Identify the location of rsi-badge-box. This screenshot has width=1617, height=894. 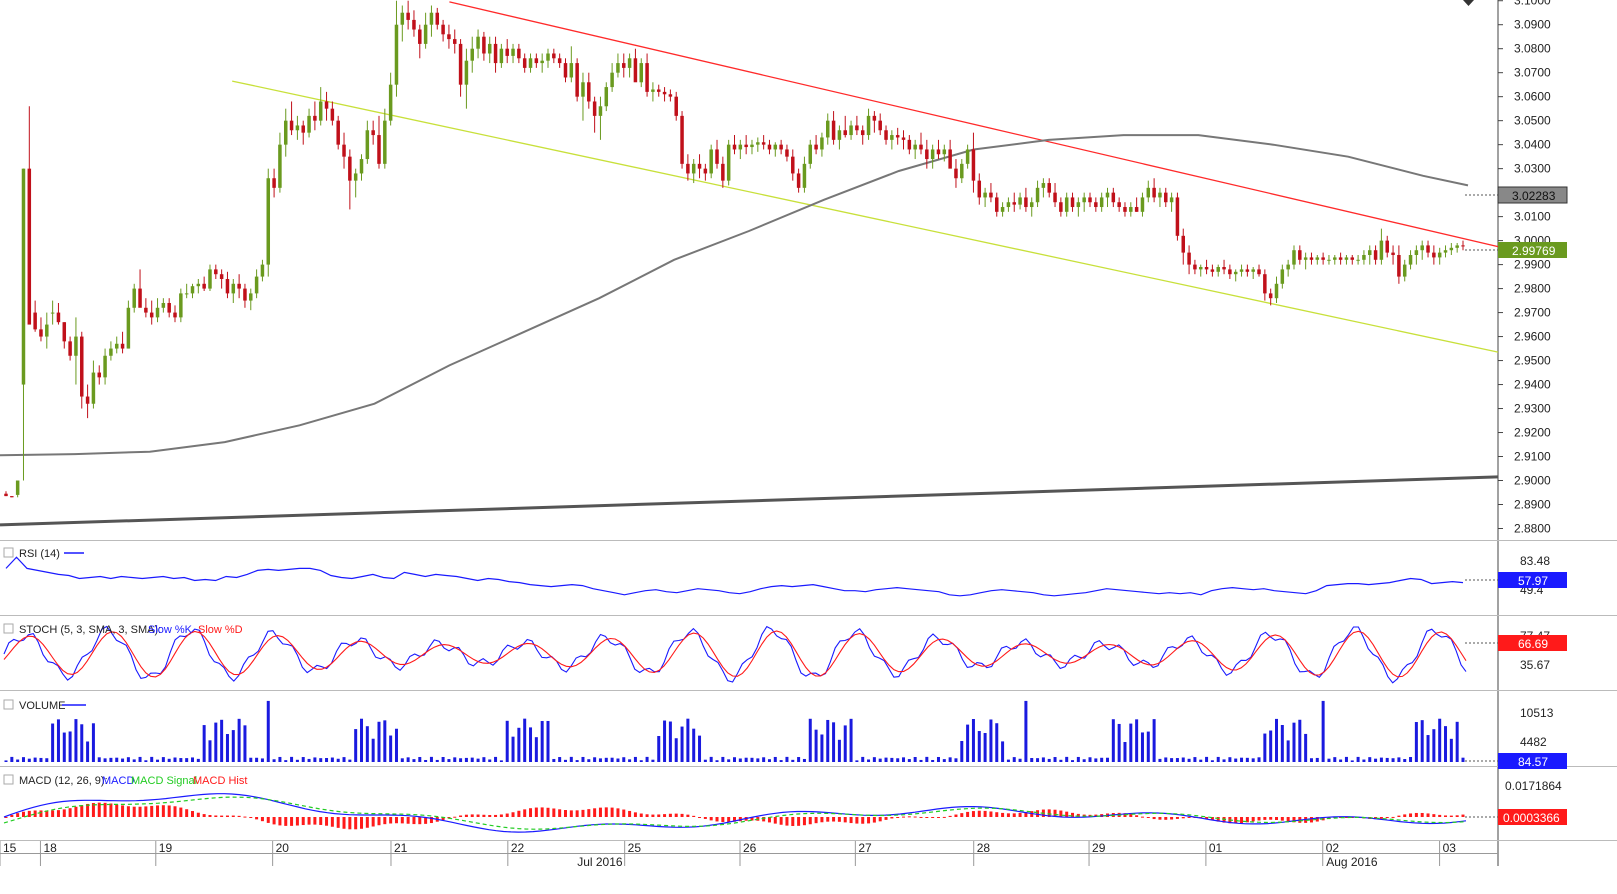
(1532, 580).